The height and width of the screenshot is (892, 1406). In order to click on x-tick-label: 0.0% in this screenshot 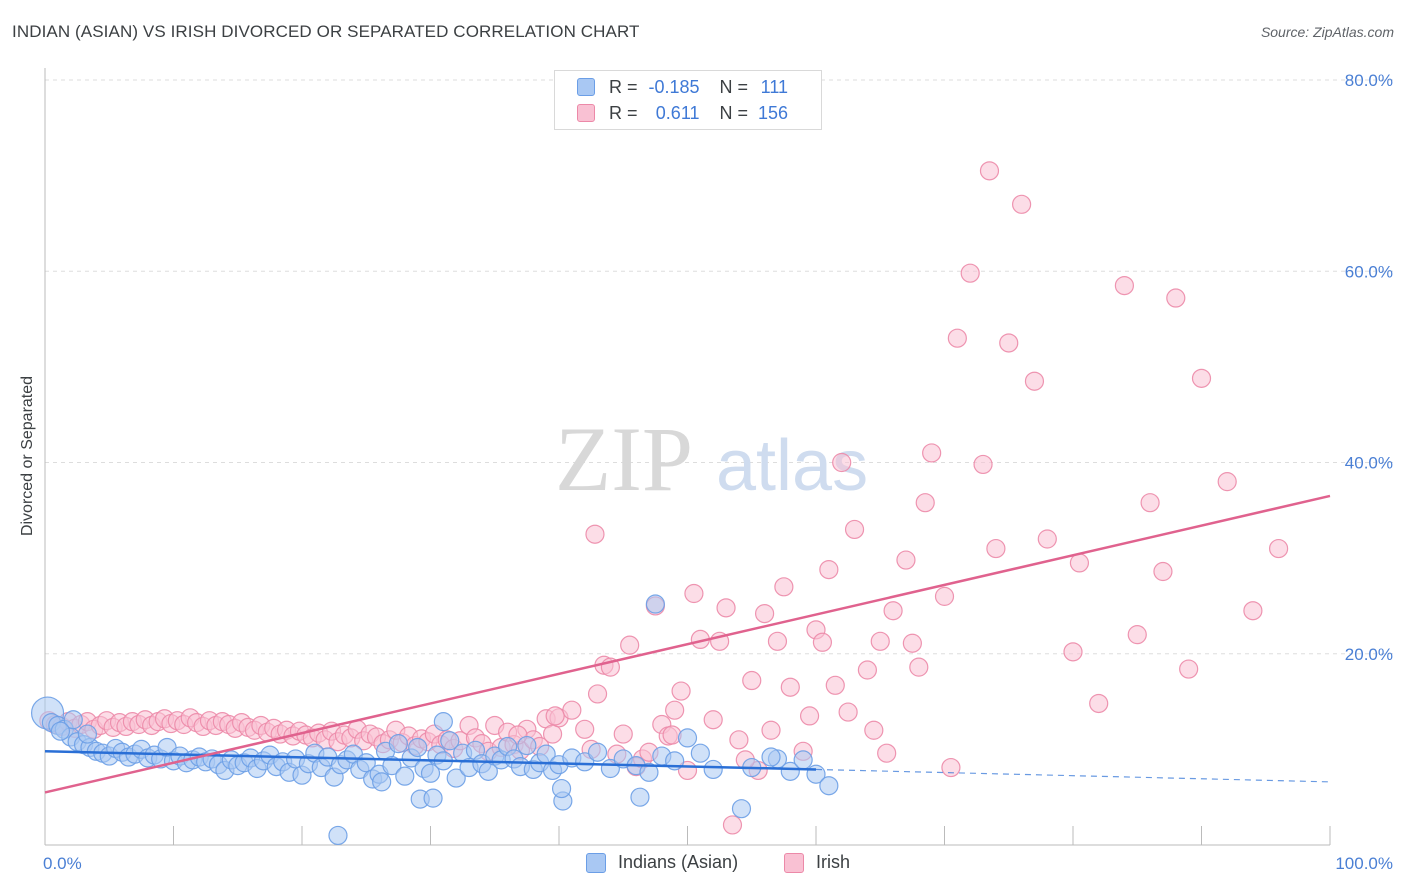, I will do `click(62, 863)`.